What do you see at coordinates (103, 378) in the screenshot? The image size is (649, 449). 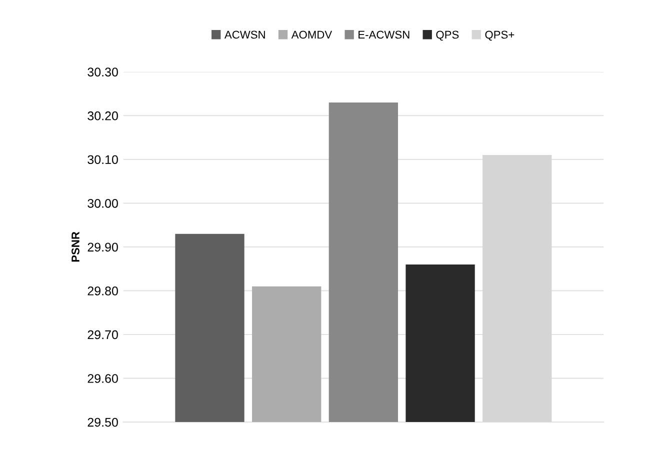 I see `y-tick-label: 29.60` at bounding box center [103, 378].